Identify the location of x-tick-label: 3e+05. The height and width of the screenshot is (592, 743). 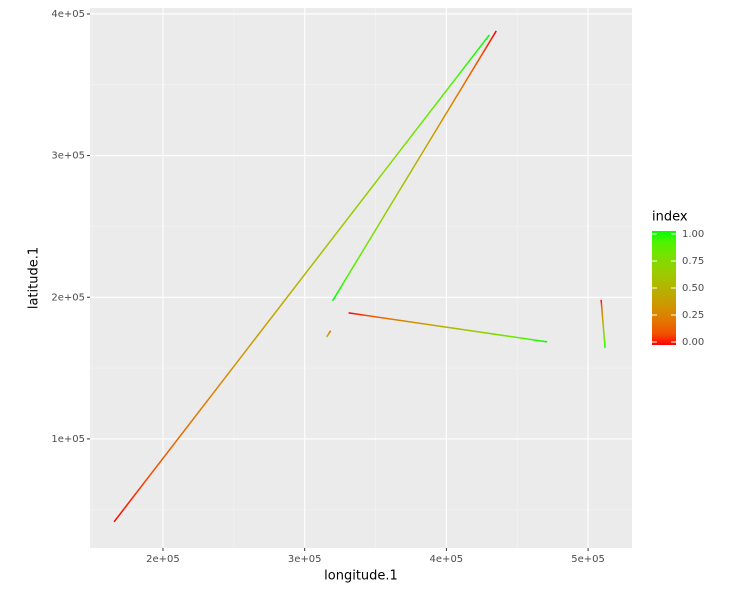
(305, 559).